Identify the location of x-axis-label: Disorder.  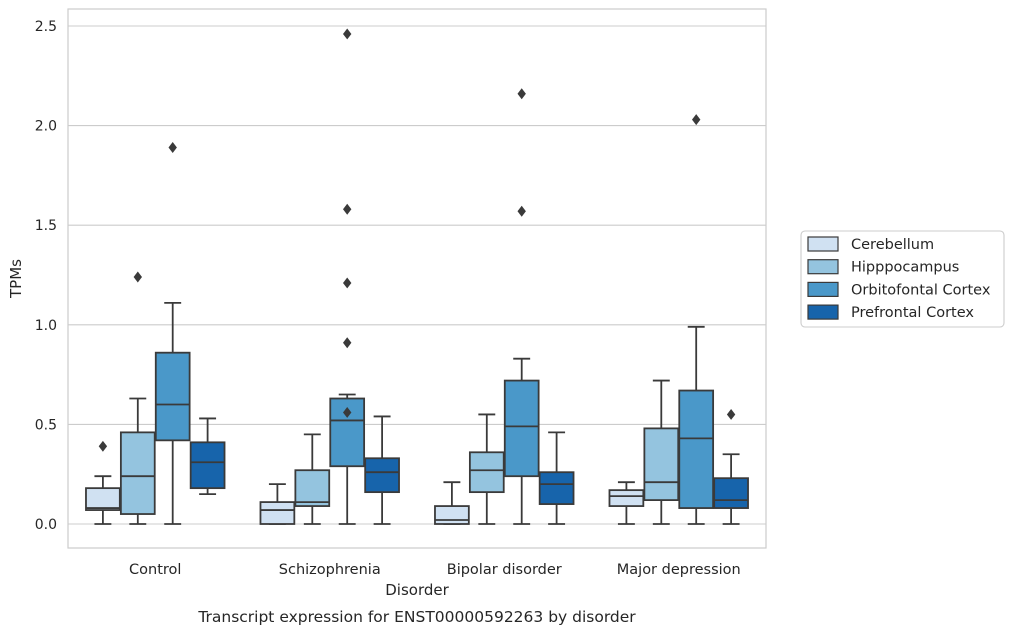
(417, 590).